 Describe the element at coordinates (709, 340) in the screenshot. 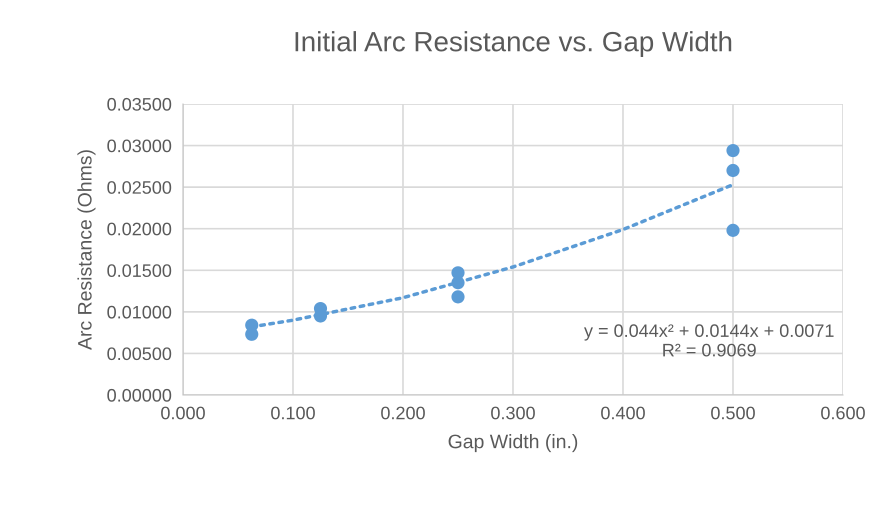

I see `annotation: y = 0.044x² + 0.0144x + 0.0071 R² = 0.9069` at that location.